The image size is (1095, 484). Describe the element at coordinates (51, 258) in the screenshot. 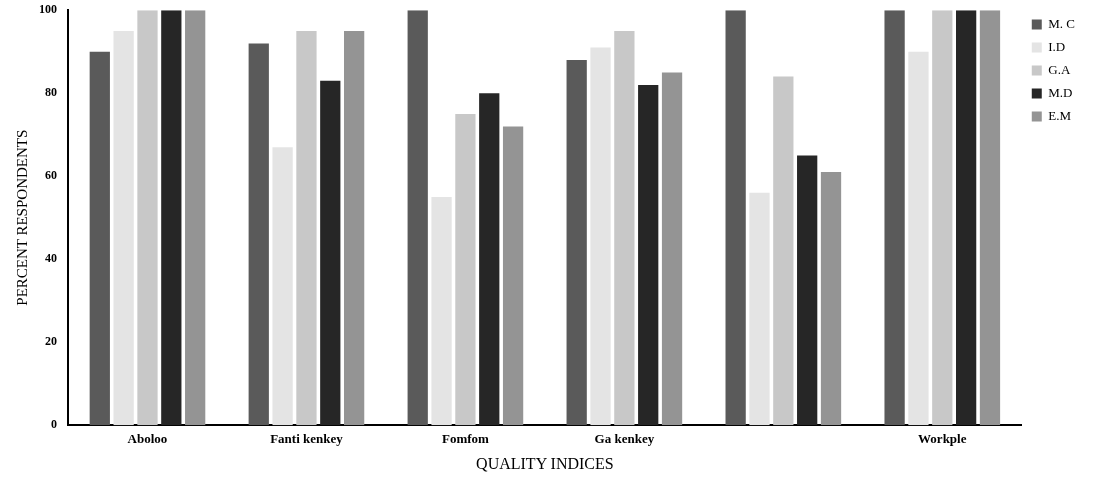

I see `y-tick-label: 40` at that location.